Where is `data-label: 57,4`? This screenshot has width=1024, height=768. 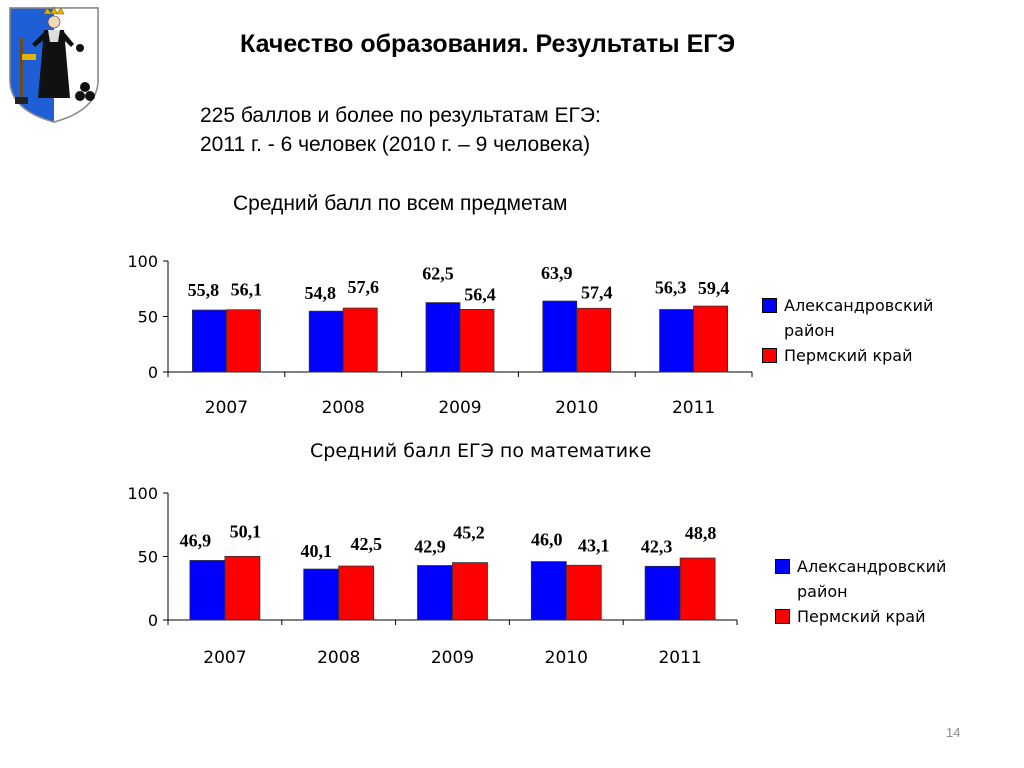
data-label: 57,4 is located at coordinates (597, 292).